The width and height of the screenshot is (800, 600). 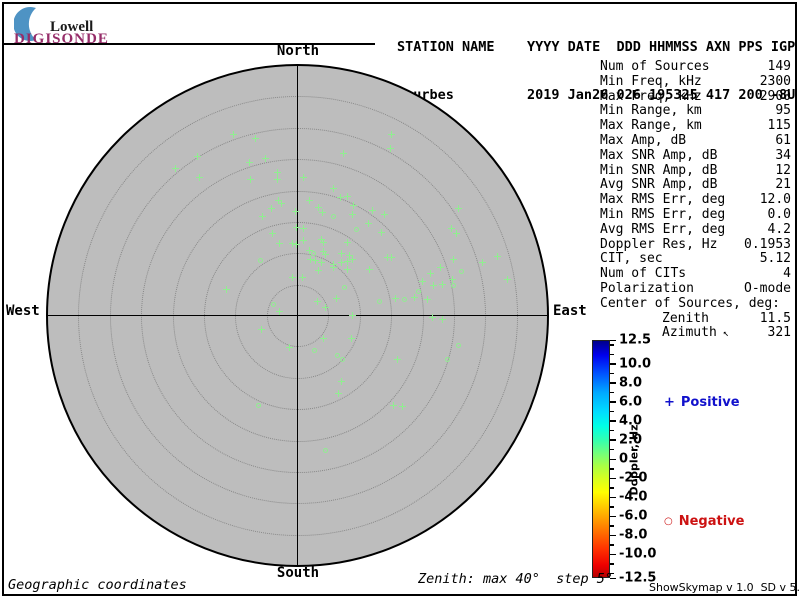 I want to click on parameter-value: 321, so click(x=779, y=333).